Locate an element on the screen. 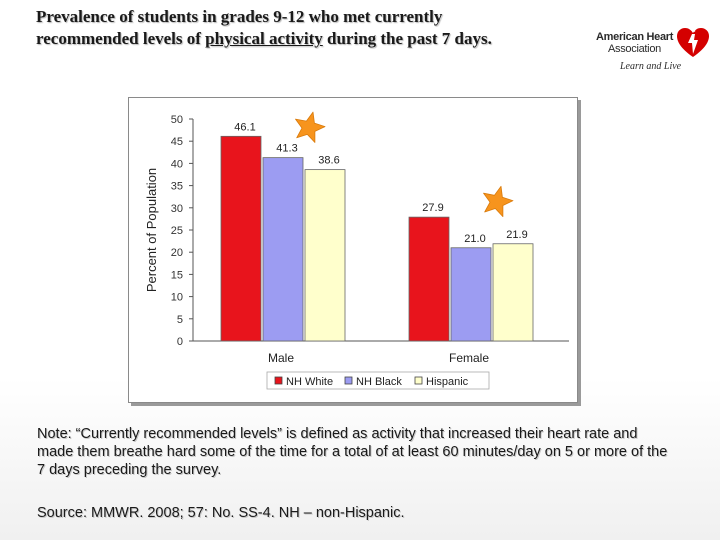 Image resolution: width=720 pixels, height=540 pixels. legend-box is located at coordinates (378, 380).